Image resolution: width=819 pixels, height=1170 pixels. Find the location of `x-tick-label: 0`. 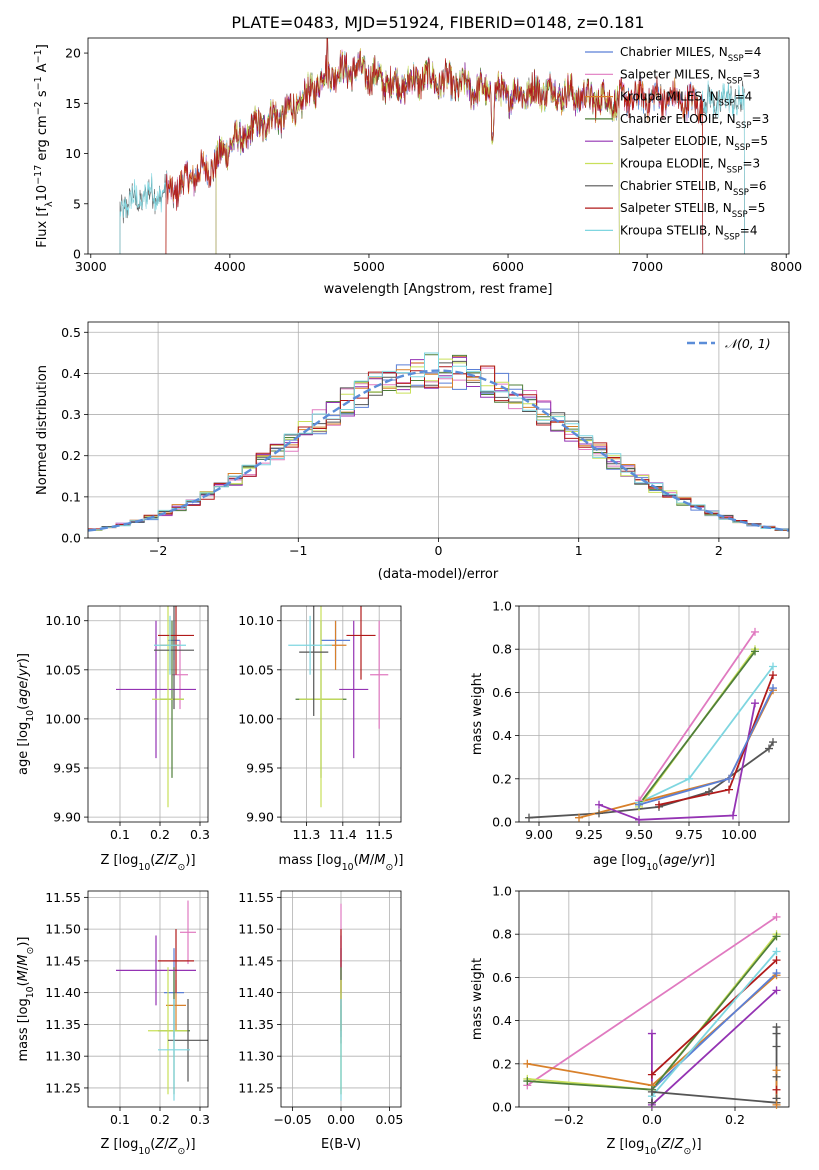

x-tick-label: 0 is located at coordinates (439, 550).